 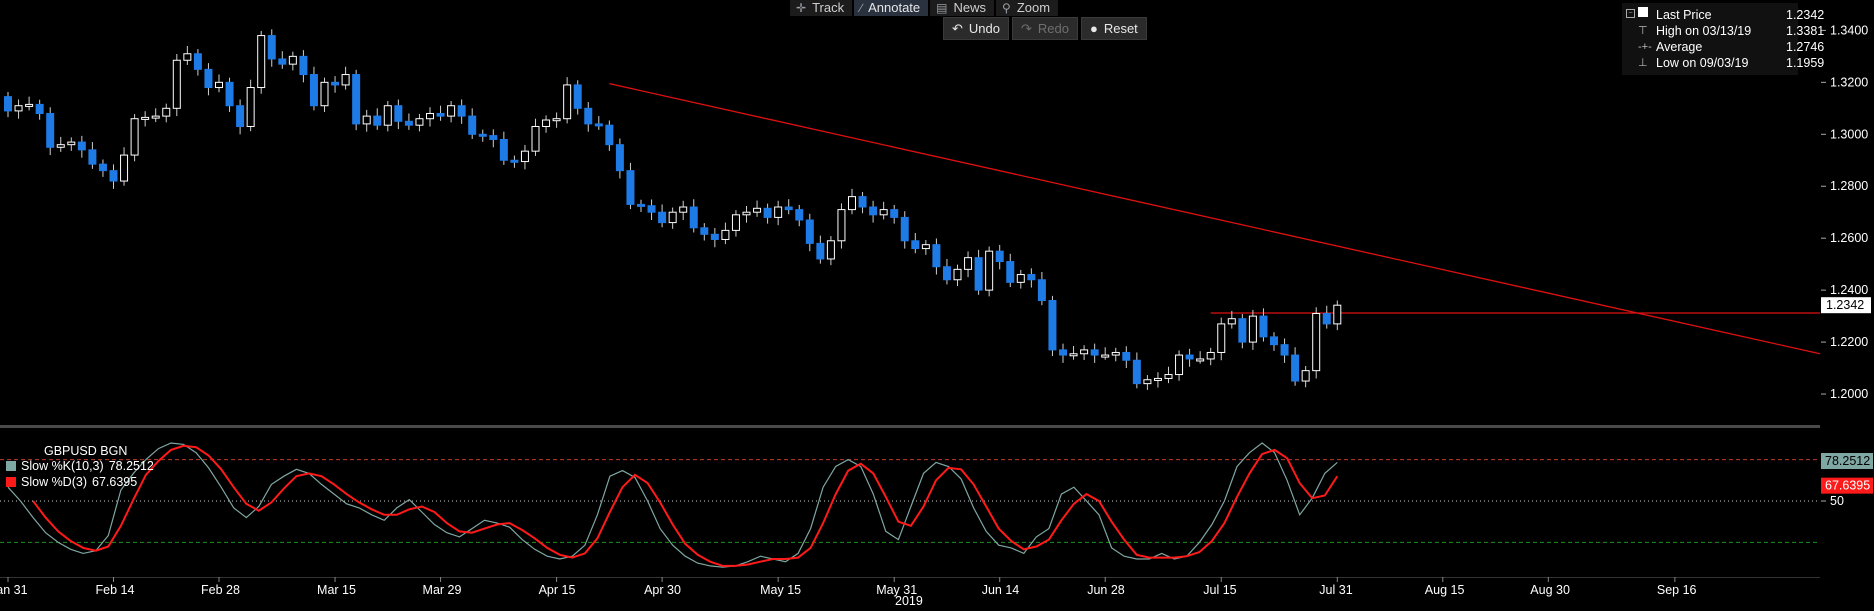 I want to click on y-tick-label: 1.2600, so click(x=1849, y=238).